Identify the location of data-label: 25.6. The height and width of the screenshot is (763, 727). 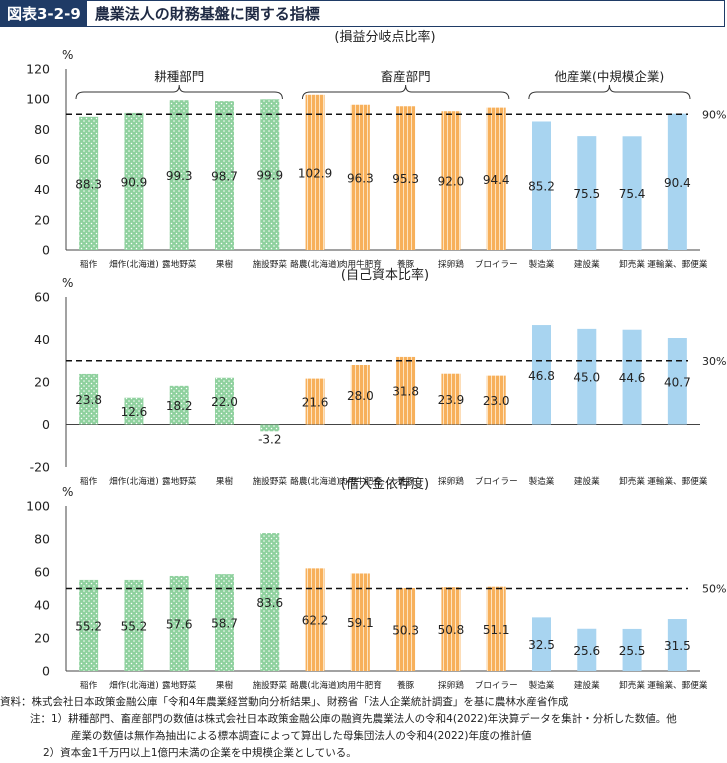
(586, 651).